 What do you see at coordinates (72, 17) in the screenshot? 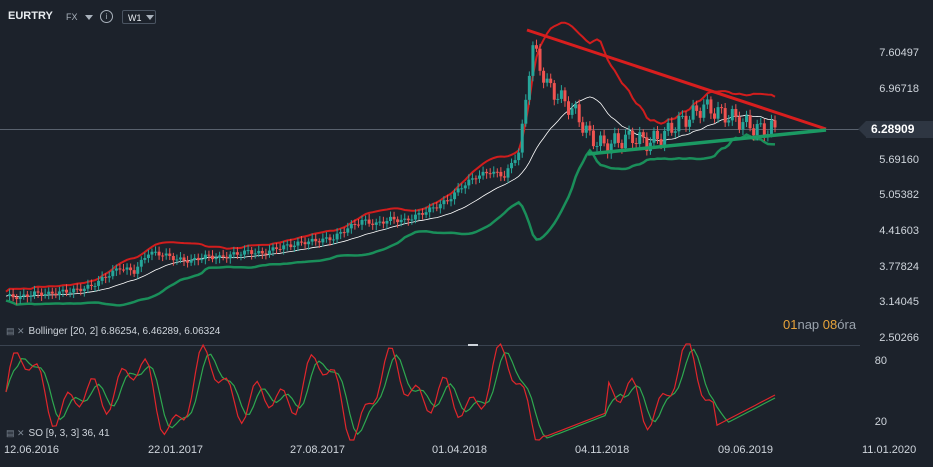
I see `market-selector: FX` at bounding box center [72, 17].